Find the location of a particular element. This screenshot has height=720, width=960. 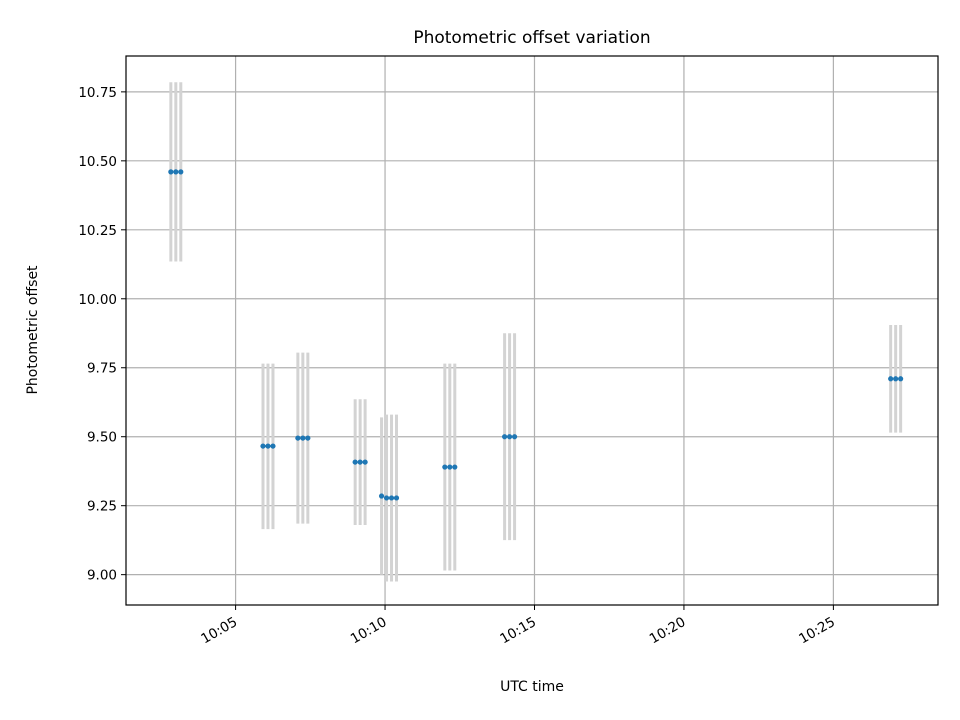

y-axis-ticks: 9.00 9.25 9.50 9.75 10.00 10.25 10.50 10.75 is located at coordinates (102, 334).